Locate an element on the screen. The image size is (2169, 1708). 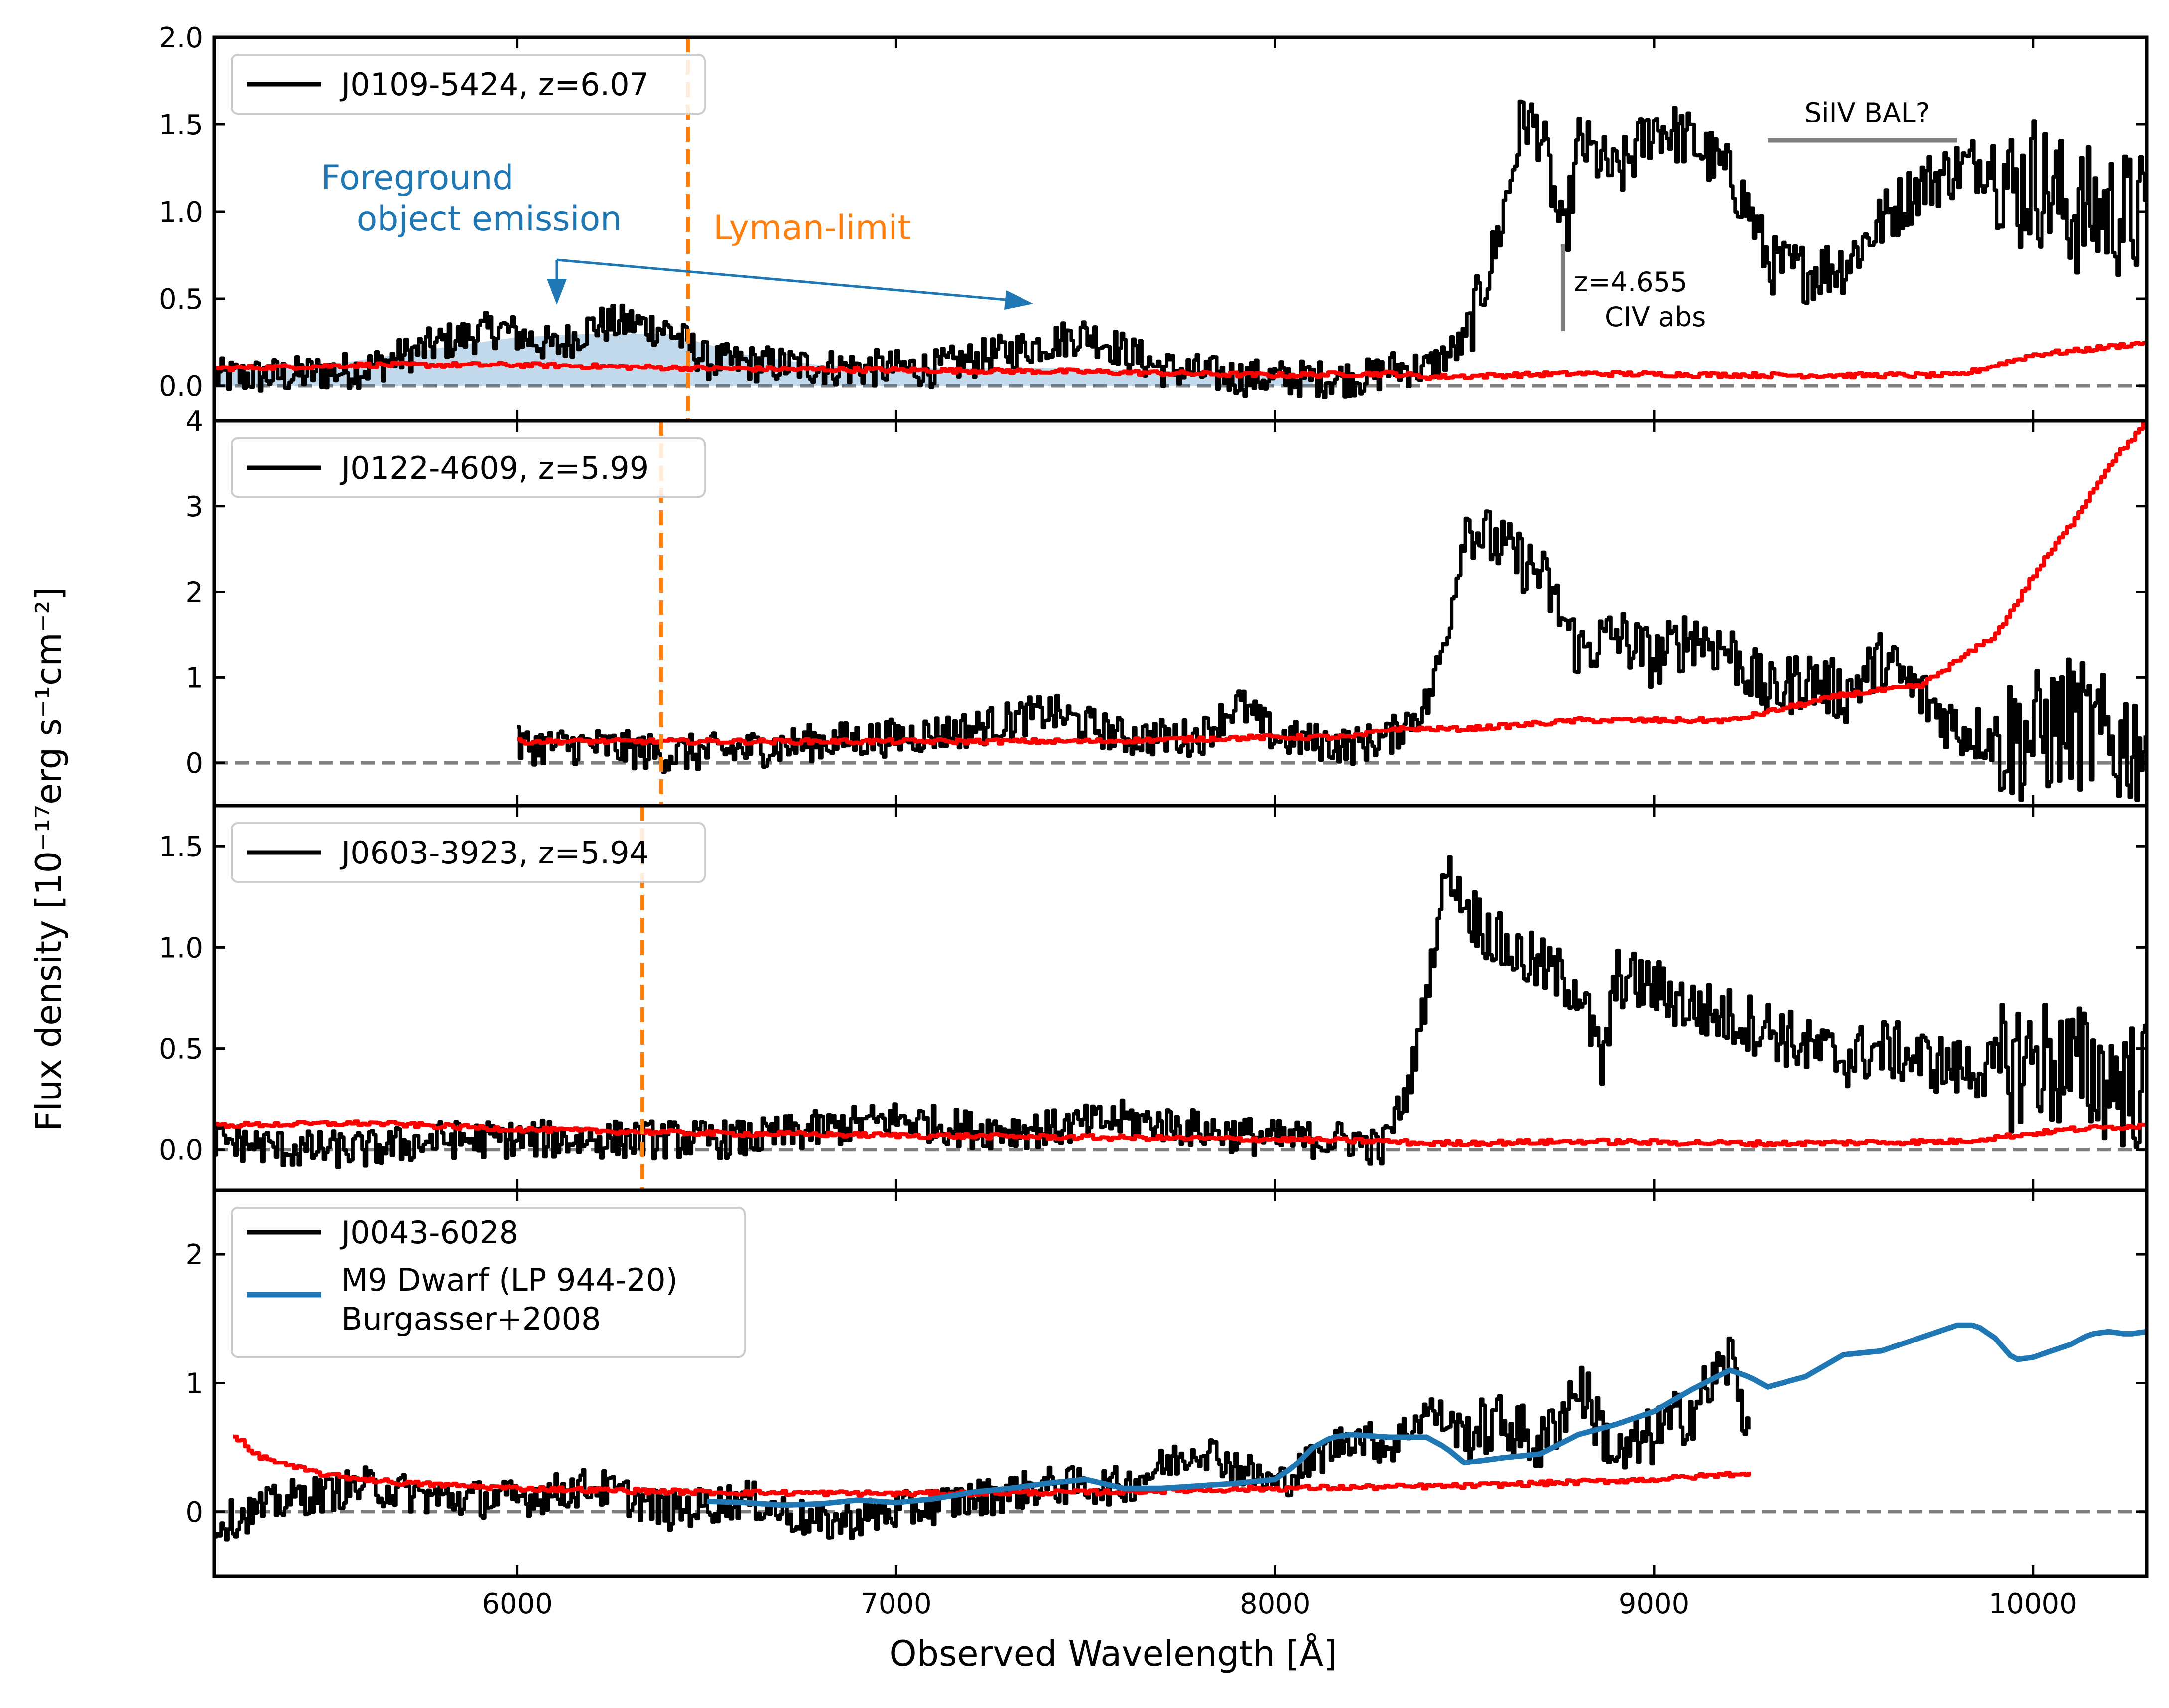
y-tick-label: 3 is located at coordinates (194, 507).